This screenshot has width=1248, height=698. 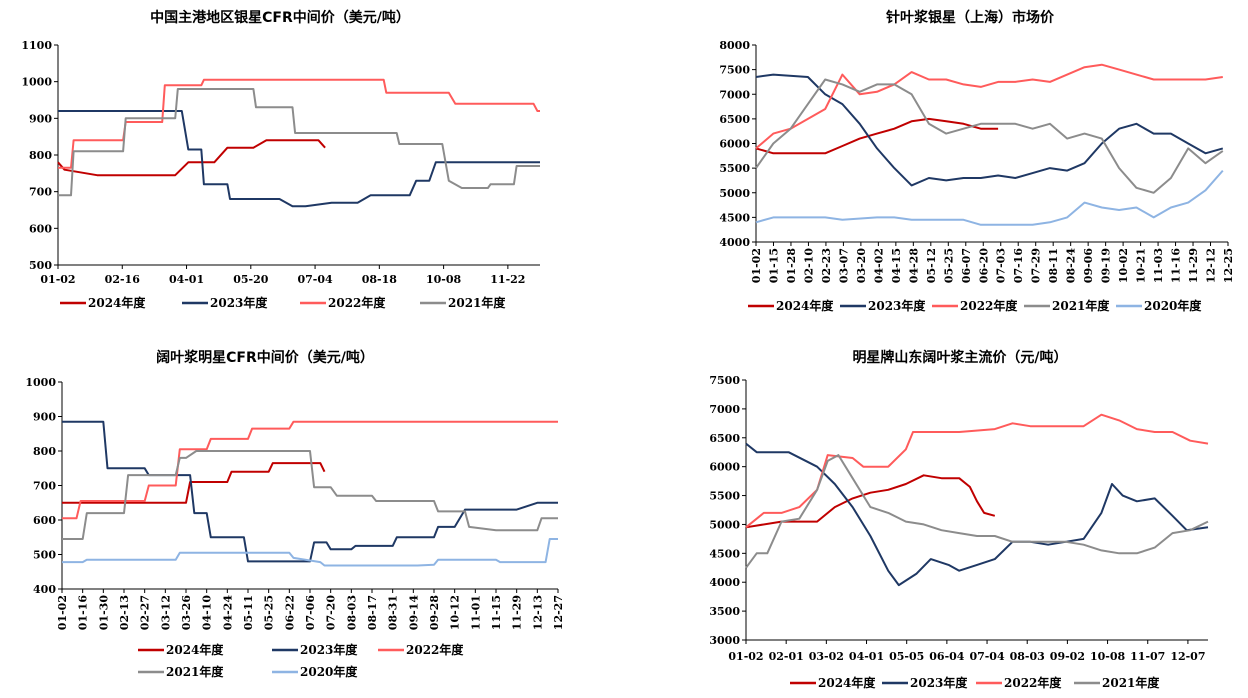 What do you see at coordinates (734, 168) in the screenshot?
I see `y-tick-label: 5500` at bounding box center [734, 168].